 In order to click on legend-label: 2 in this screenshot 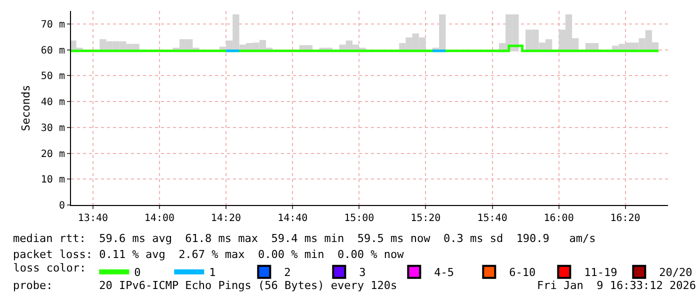, I will do `click(287, 273)`.